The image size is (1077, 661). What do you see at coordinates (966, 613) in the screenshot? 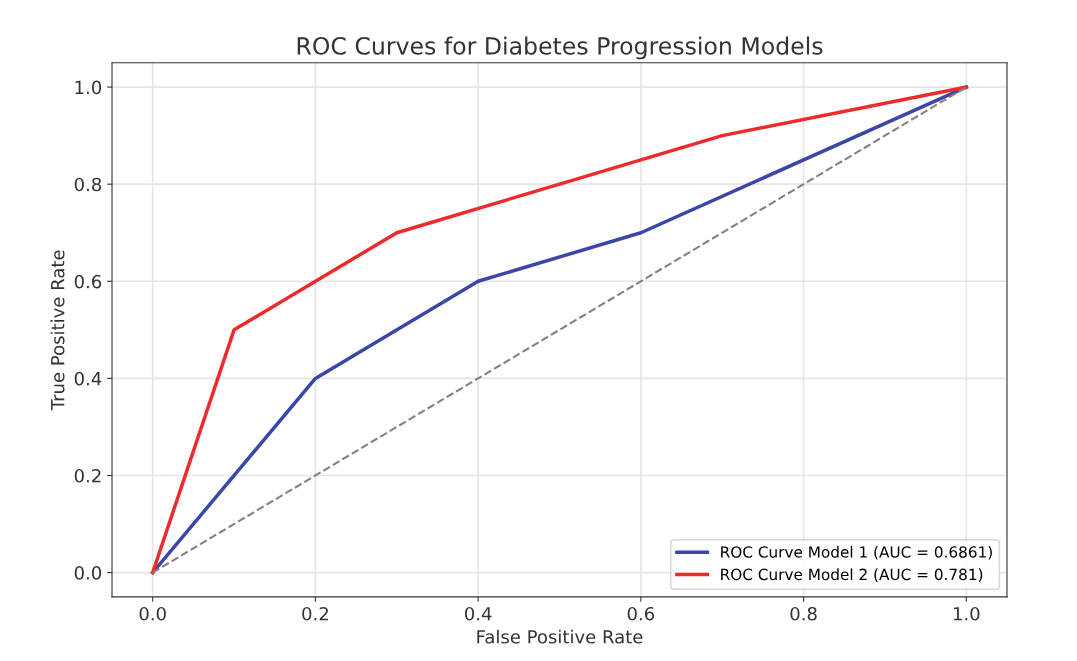
I see `x-tick-label: 1.0` at bounding box center [966, 613].